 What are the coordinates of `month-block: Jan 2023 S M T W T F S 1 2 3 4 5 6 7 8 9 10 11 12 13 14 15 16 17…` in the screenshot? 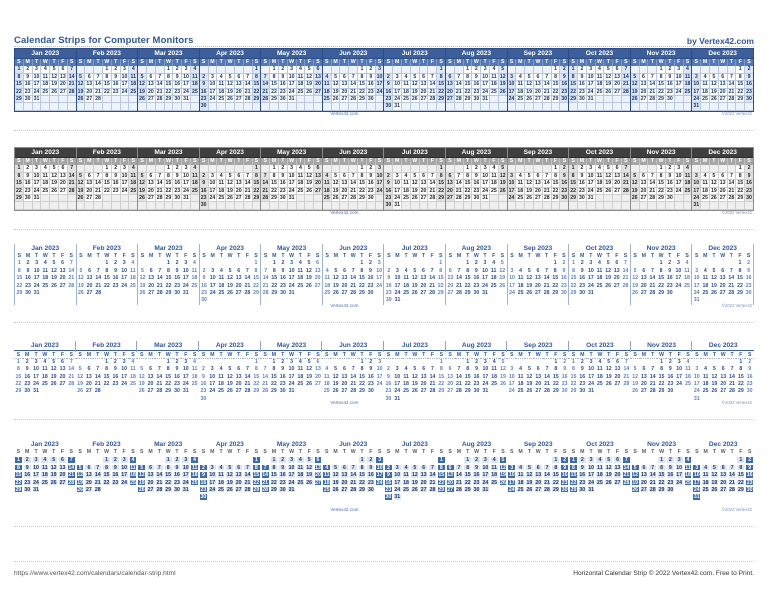 It's located at (45, 274).